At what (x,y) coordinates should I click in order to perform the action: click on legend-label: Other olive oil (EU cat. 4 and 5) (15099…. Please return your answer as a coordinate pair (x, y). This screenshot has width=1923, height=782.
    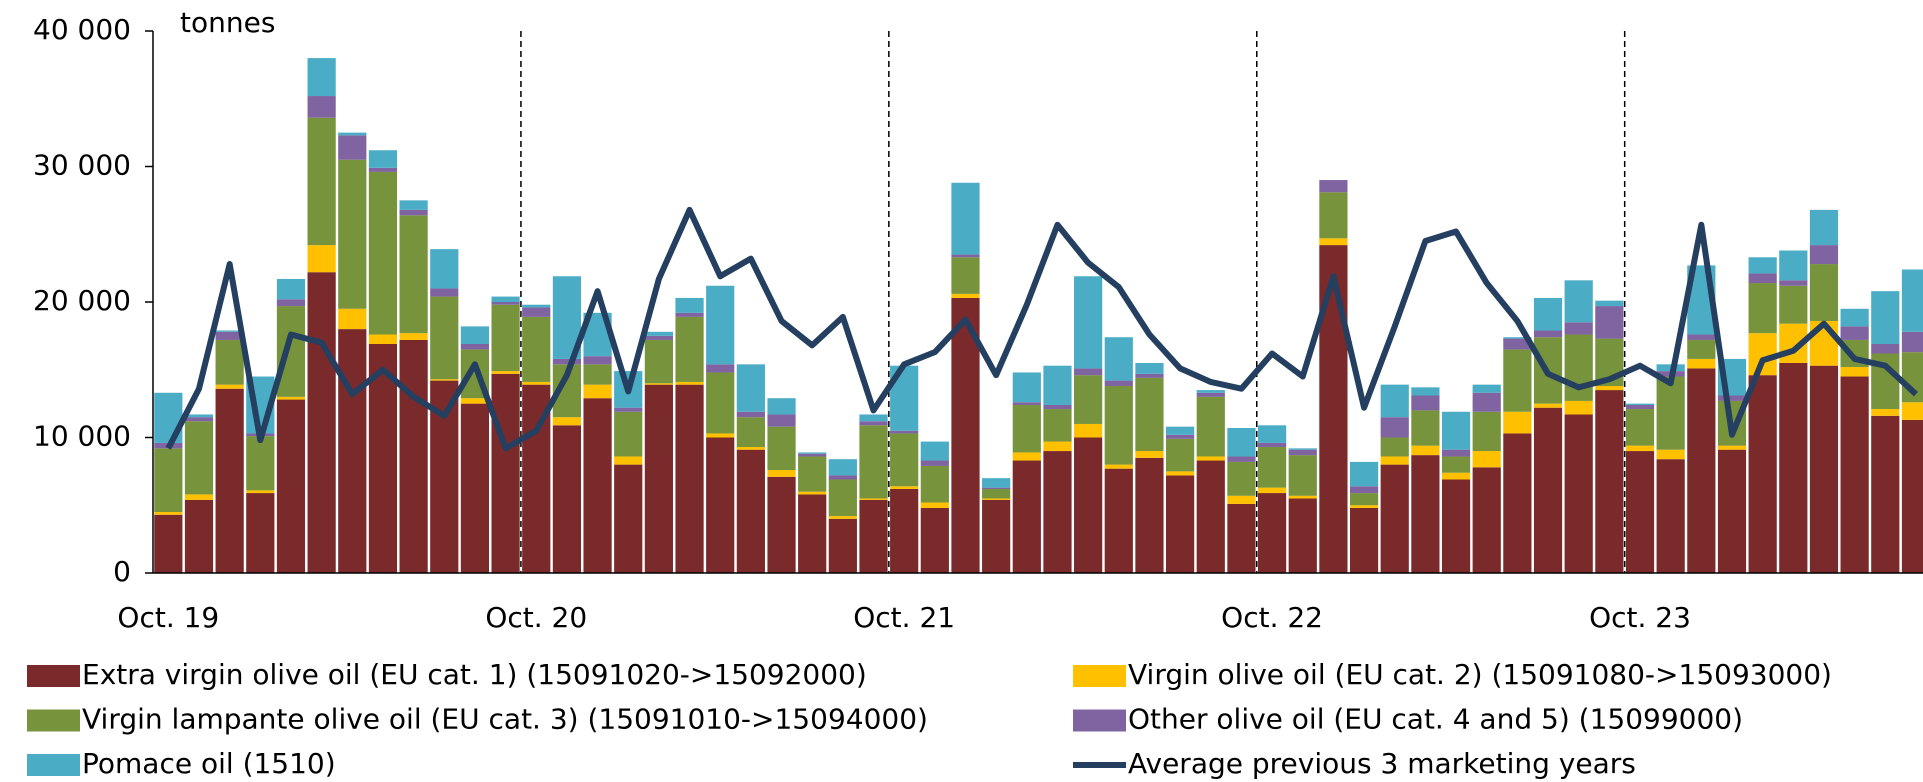
    Looking at the image, I should click on (1435, 719).